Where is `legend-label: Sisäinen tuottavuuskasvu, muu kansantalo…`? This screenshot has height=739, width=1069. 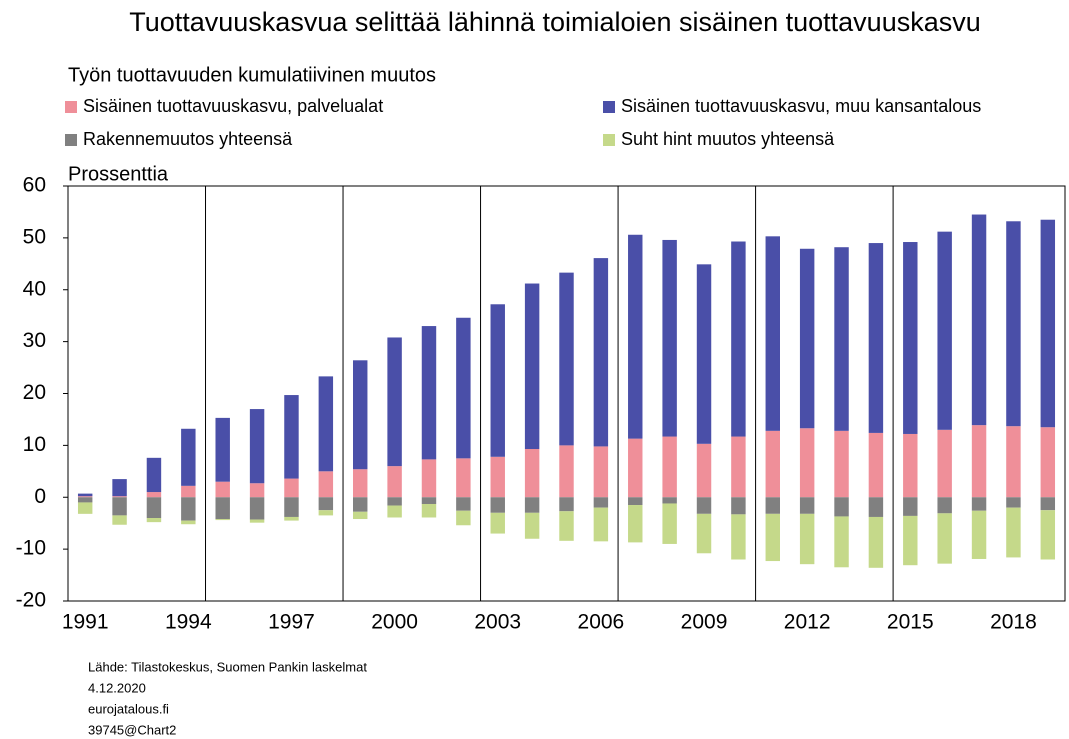
legend-label: Sisäinen tuottavuuskasvu, muu kansantalo… is located at coordinates (801, 106).